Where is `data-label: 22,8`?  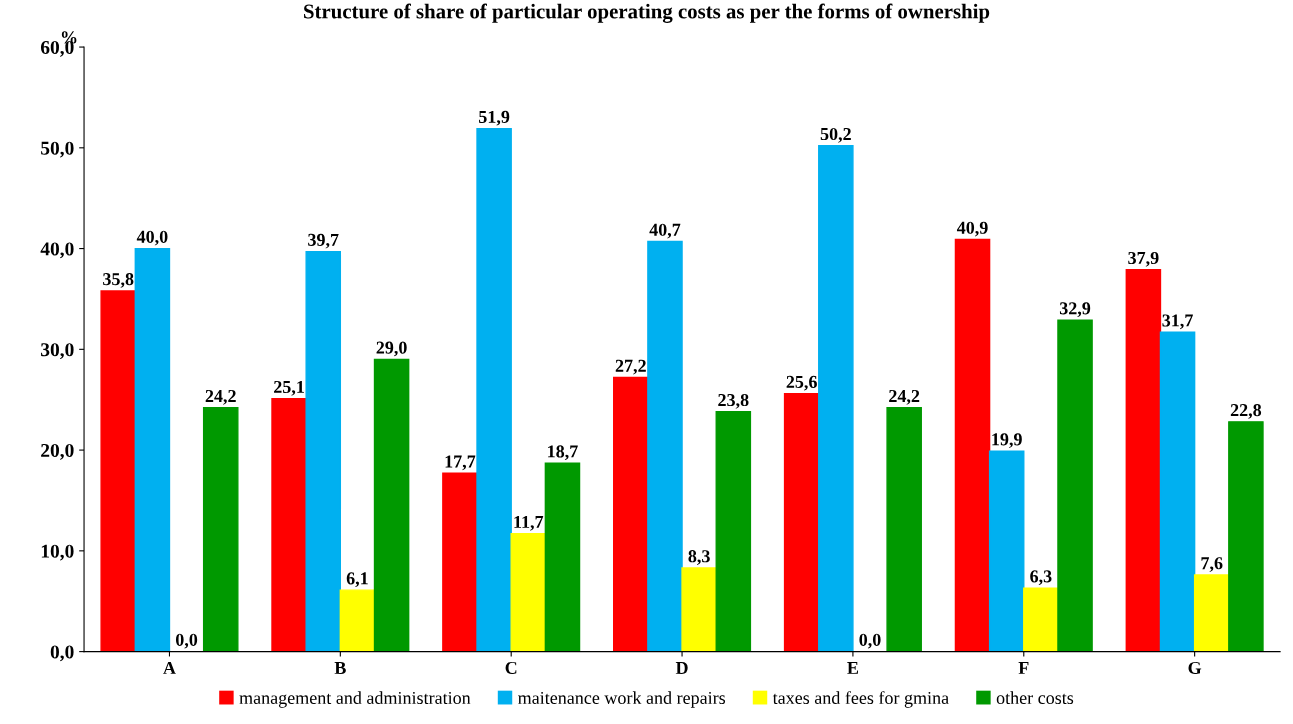
data-label: 22,8 is located at coordinates (1246, 411).